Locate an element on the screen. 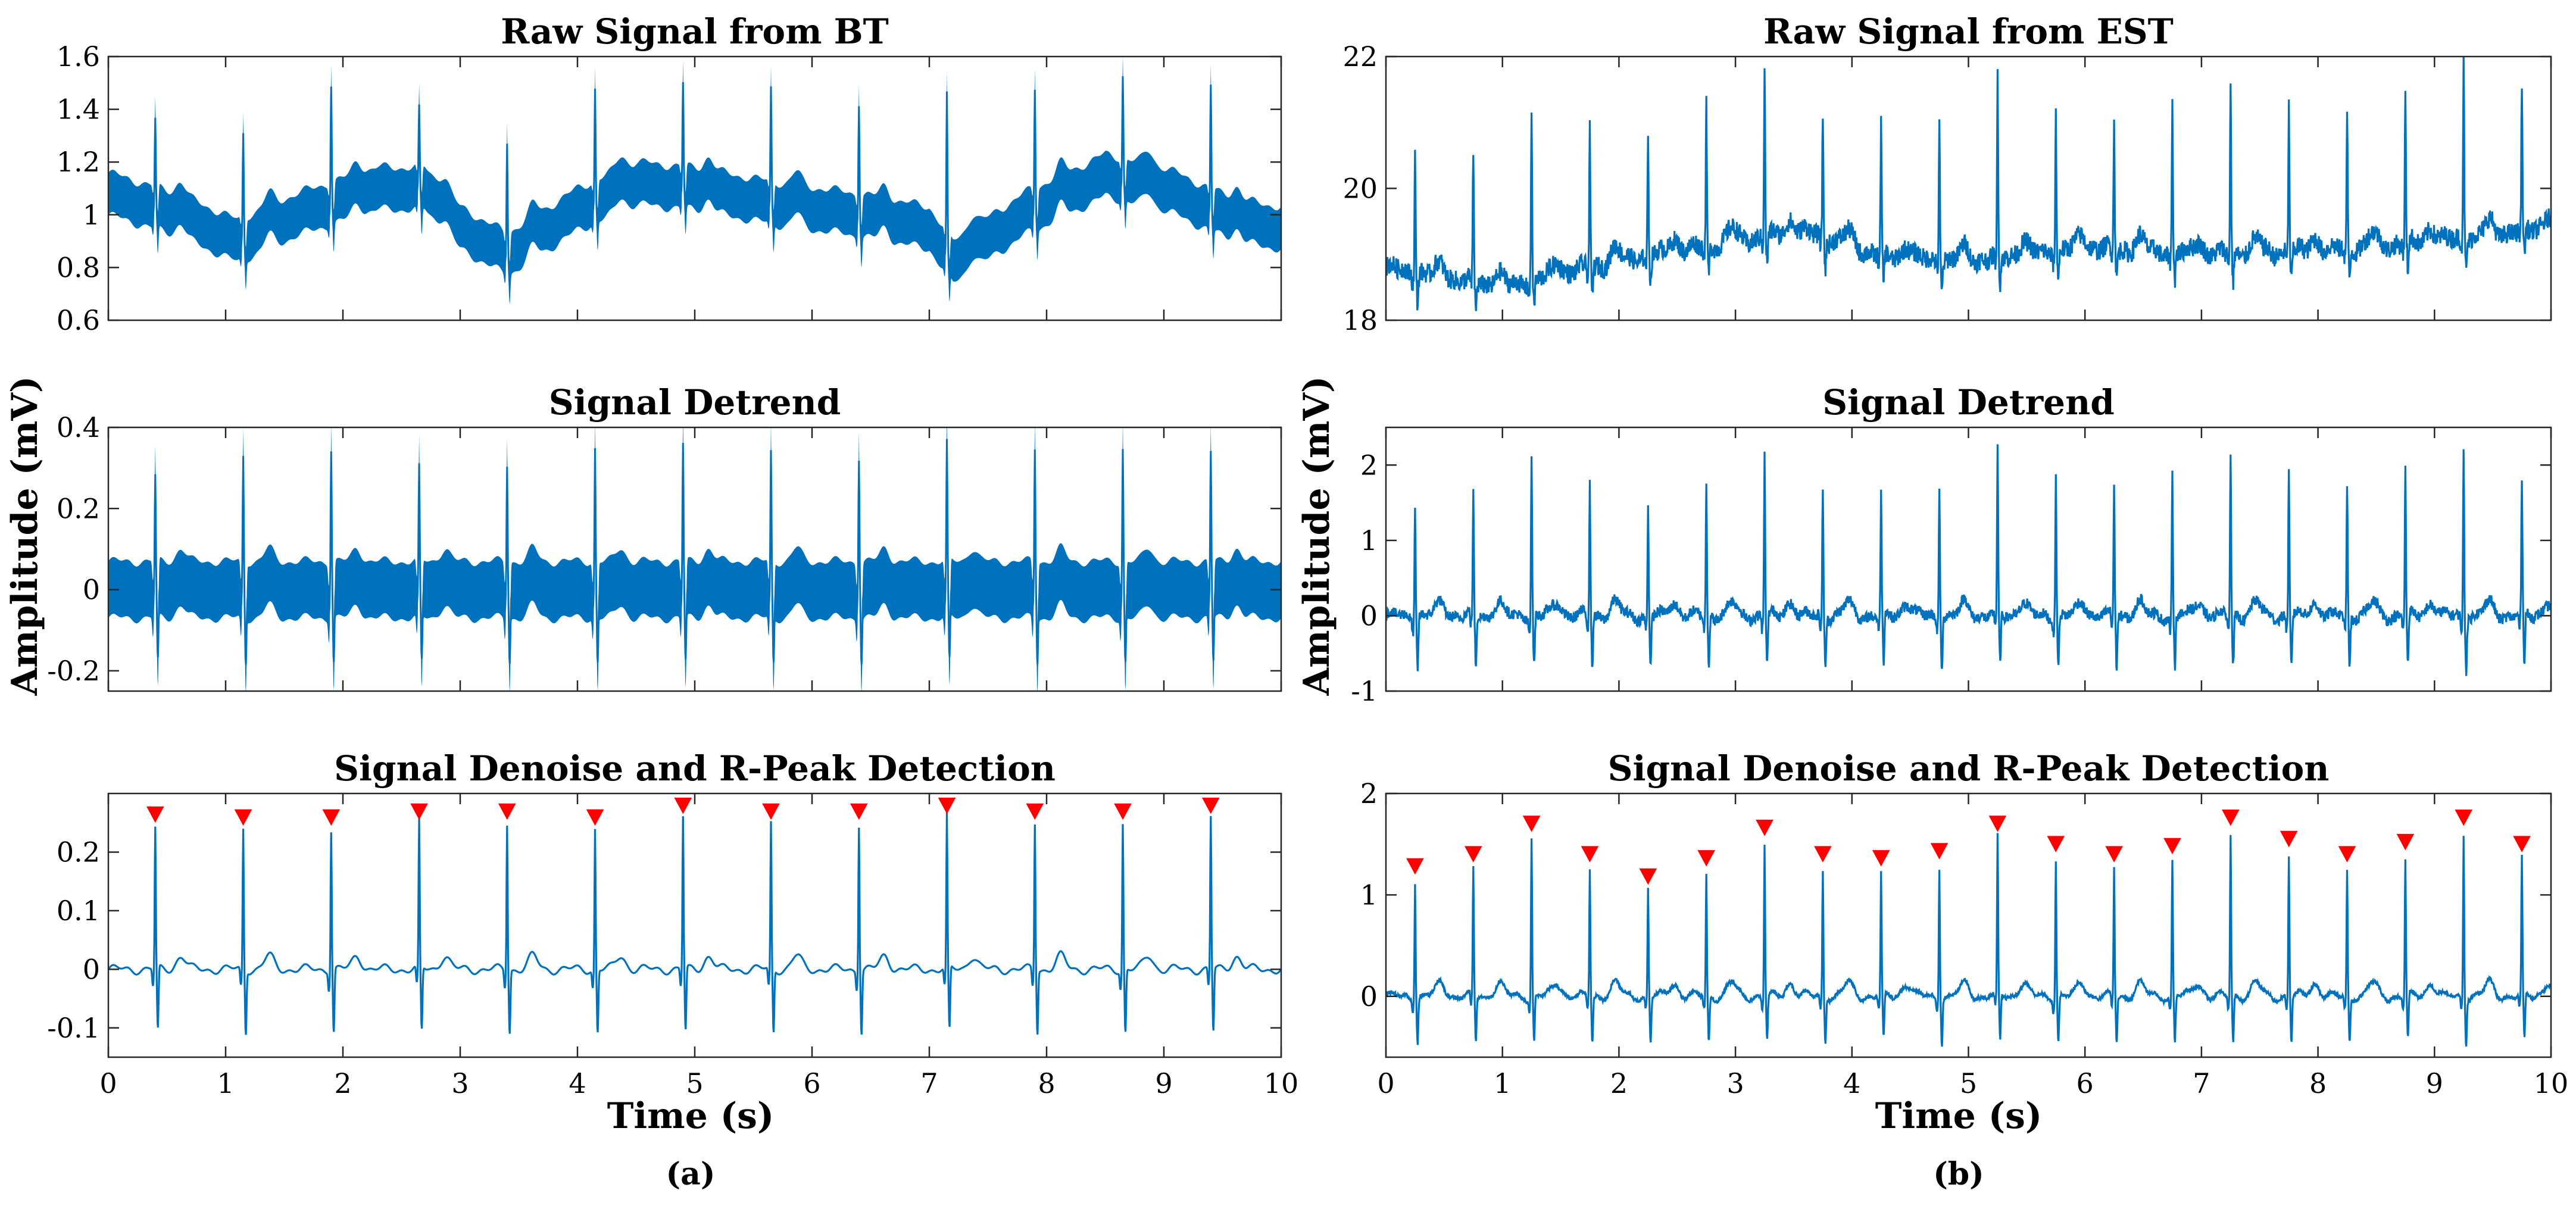  x-tick-label: 2 is located at coordinates (1619, 1083).